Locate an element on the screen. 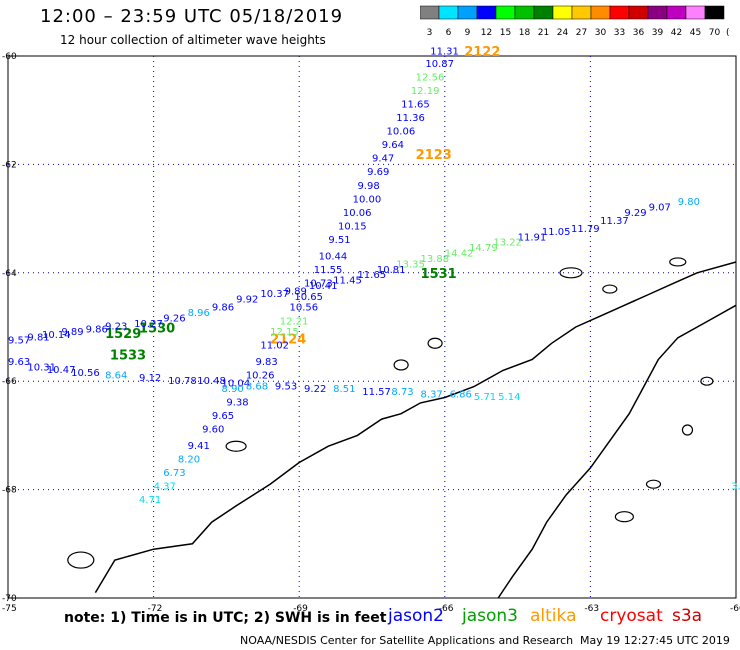 This screenshot has width=740, height=650. wave-height-value: 9.22 is located at coordinates (315, 389).